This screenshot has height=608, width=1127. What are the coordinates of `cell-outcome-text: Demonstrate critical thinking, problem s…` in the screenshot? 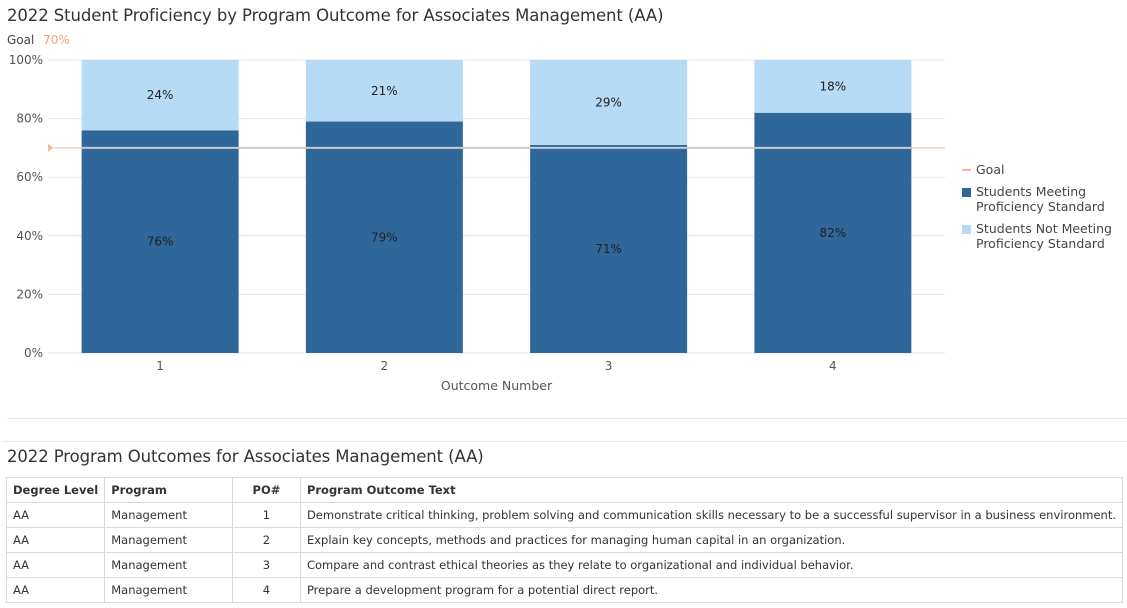 It's located at (711, 515).